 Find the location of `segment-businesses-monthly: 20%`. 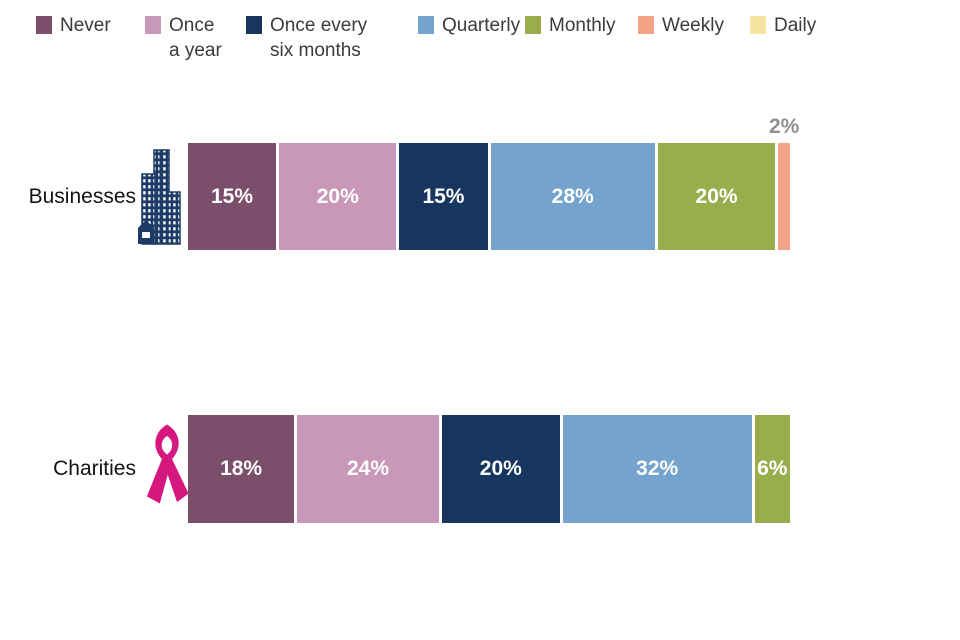

segment-businesses-monthly: 20% is located at coordinates (716, 196).